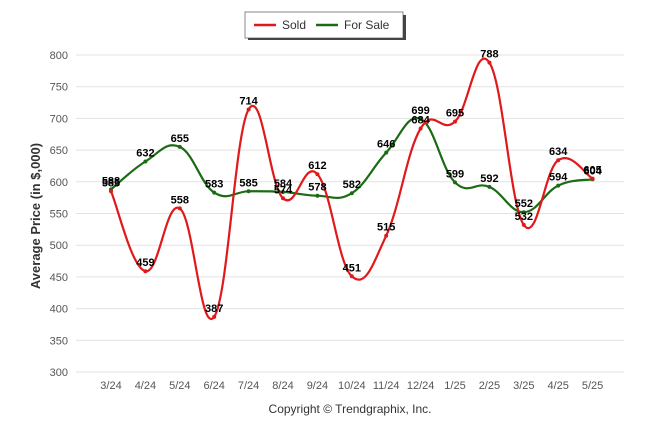 The image size is (646, 434). Describe the element at coordinates (213, 386) in the screenshot. I see `x-tick-label: 6/24` at that location.